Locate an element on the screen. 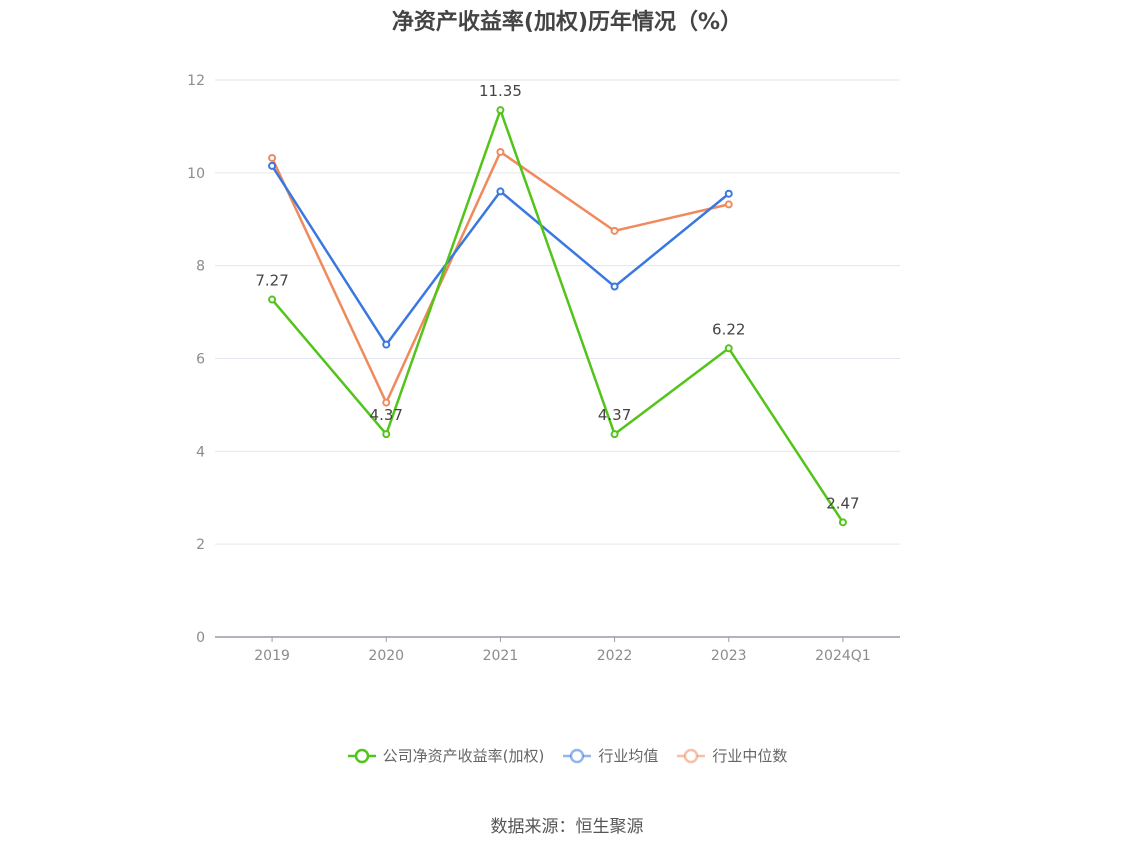 This screenshot has height=849, width=1134. legend-item: 行业中位数 is located at coordinates (731, 755).